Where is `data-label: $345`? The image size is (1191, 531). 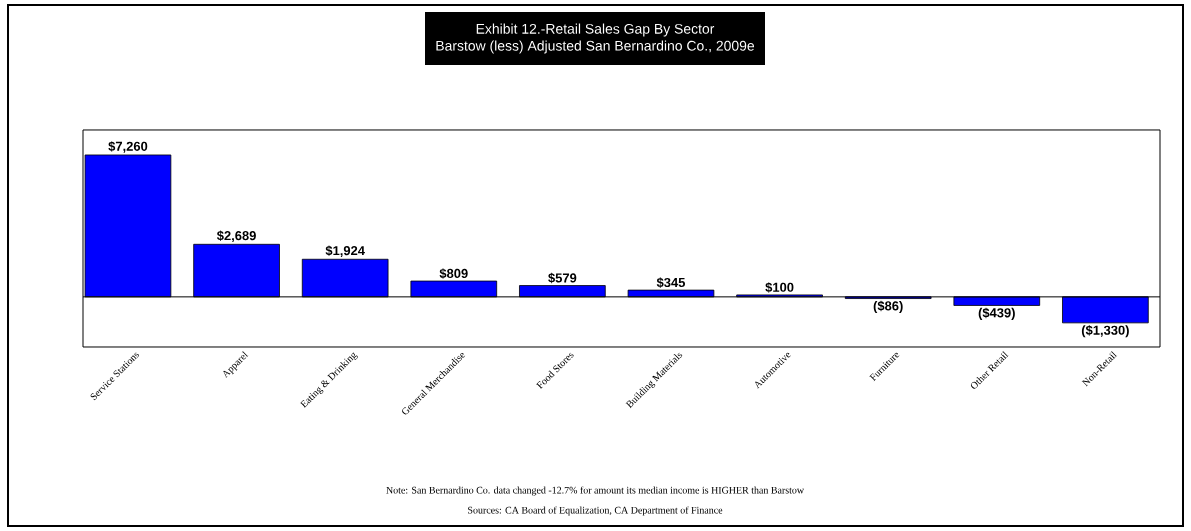
data-label: $345 is located at coordinates (671, 282).